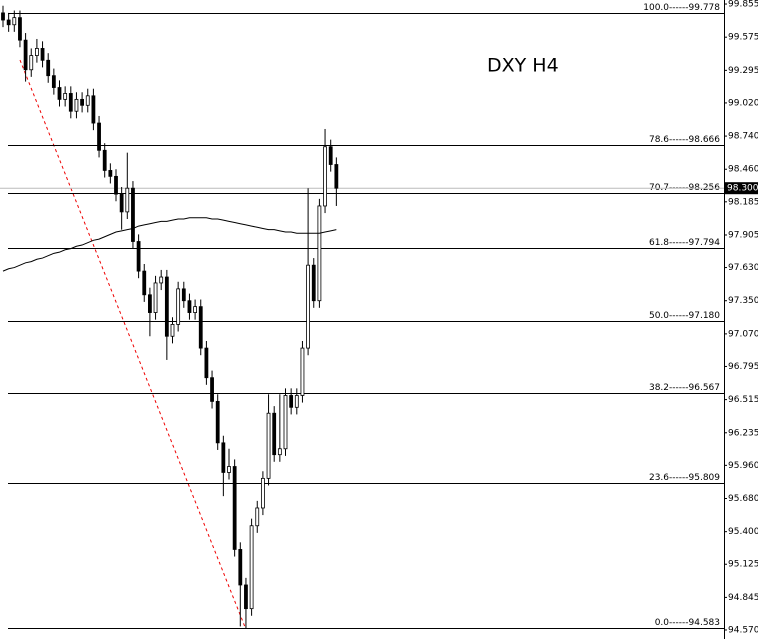 The image size is (758, 639). I want to click on fib-label: 100.0------99.778, so click(681, 8).